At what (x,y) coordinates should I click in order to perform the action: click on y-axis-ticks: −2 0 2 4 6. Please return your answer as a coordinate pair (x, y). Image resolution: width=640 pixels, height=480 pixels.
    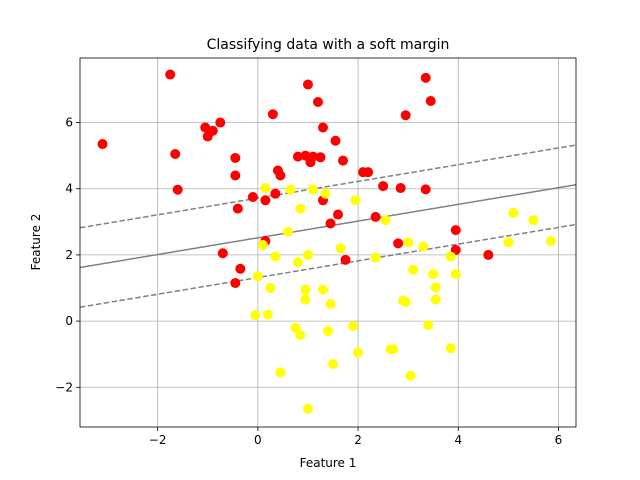
    Looking at the image, I should click on (67, 255).